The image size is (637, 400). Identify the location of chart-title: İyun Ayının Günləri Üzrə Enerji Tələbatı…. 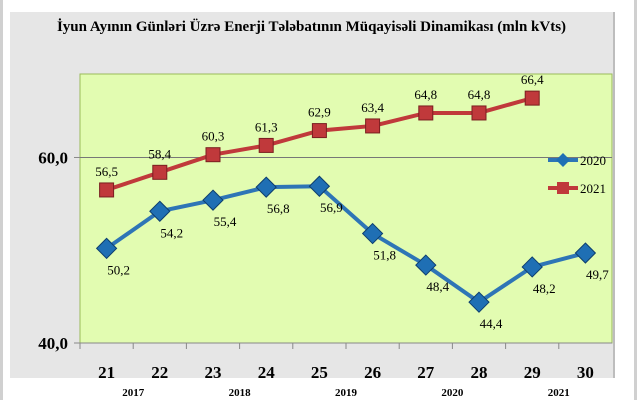
(311, 27).